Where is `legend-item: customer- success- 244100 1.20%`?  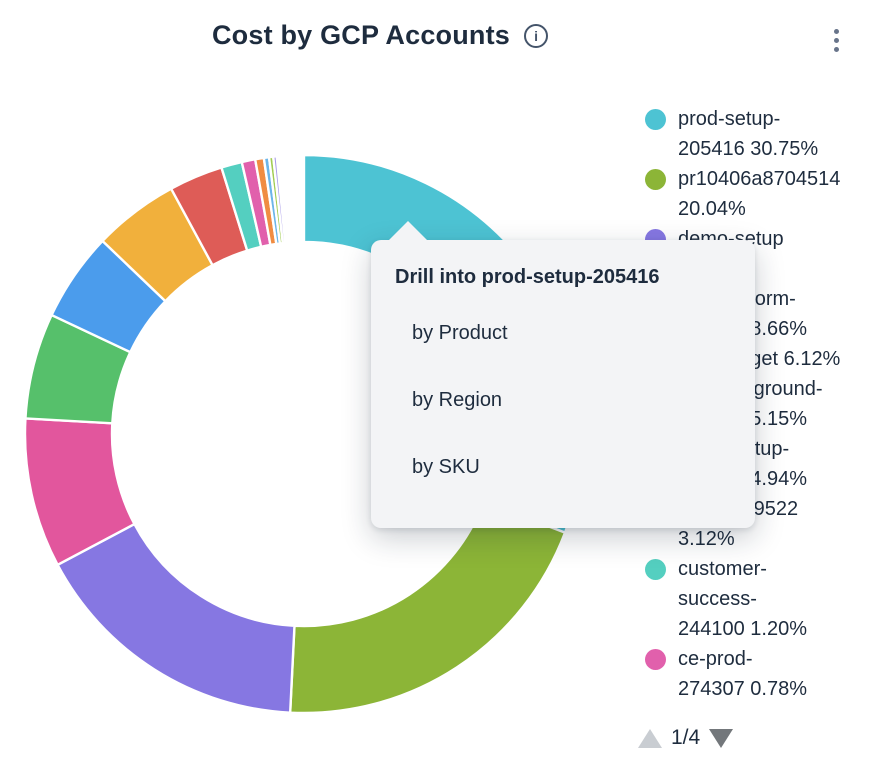 legend-item: customer- success- 244100 1.20% is located at coordinates (765, 599).